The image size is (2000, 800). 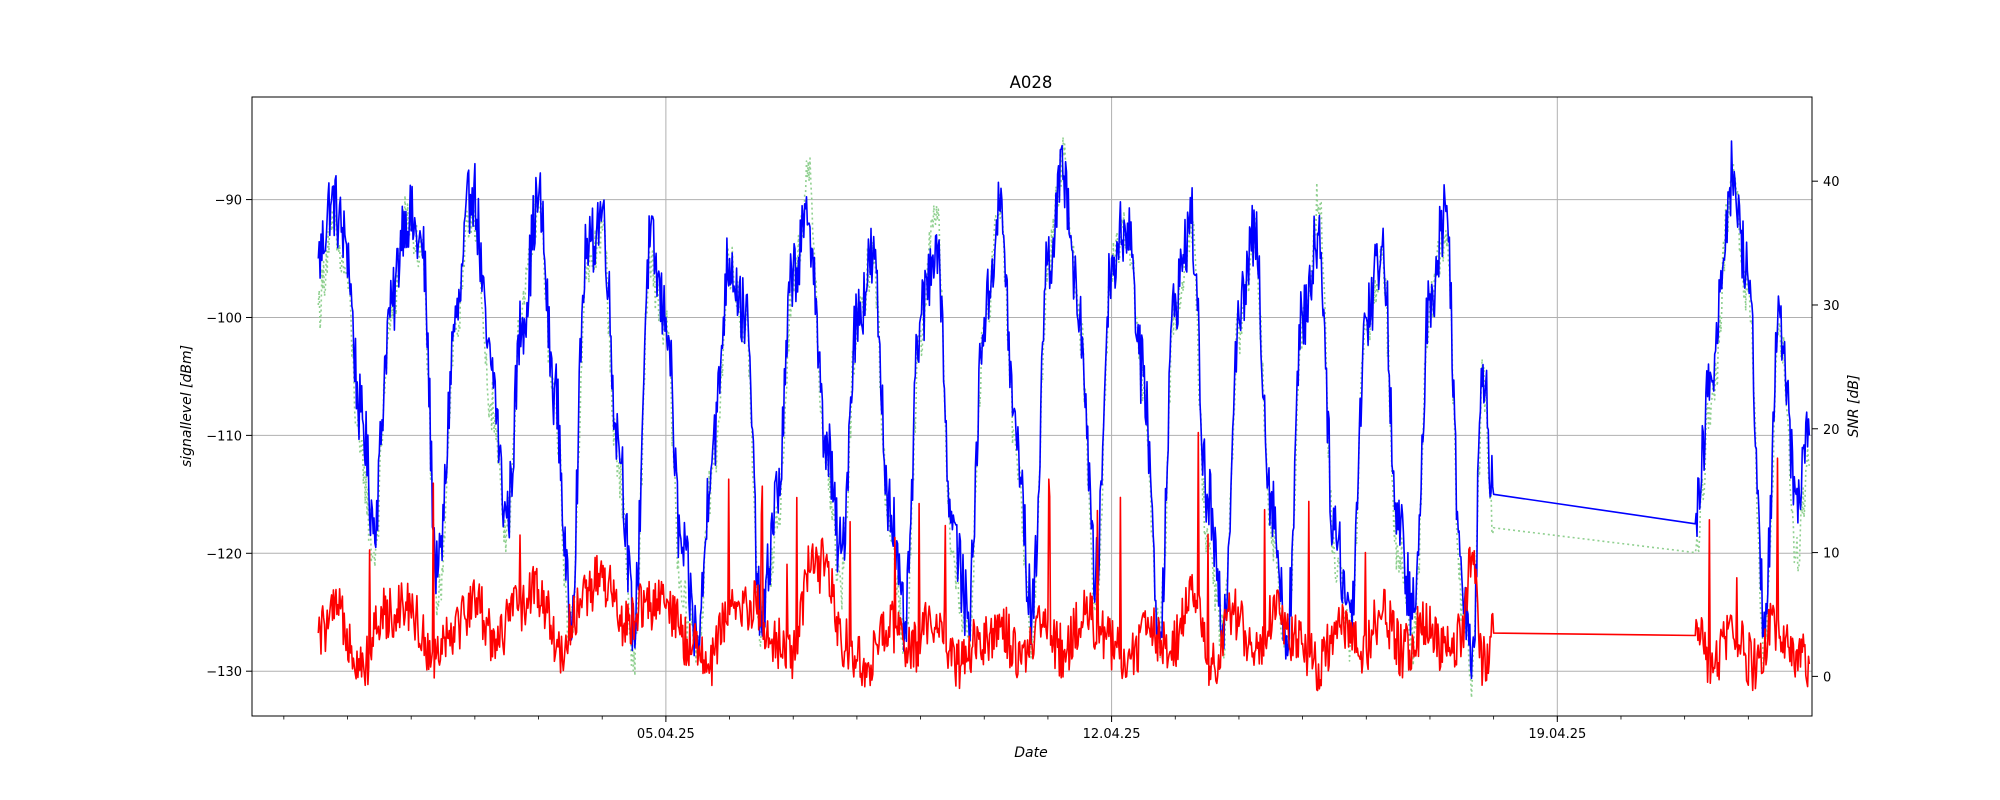 I want to click on x-axis: 05.04.25 12.04.25 19.04.25, so click(x=1016, y=729).